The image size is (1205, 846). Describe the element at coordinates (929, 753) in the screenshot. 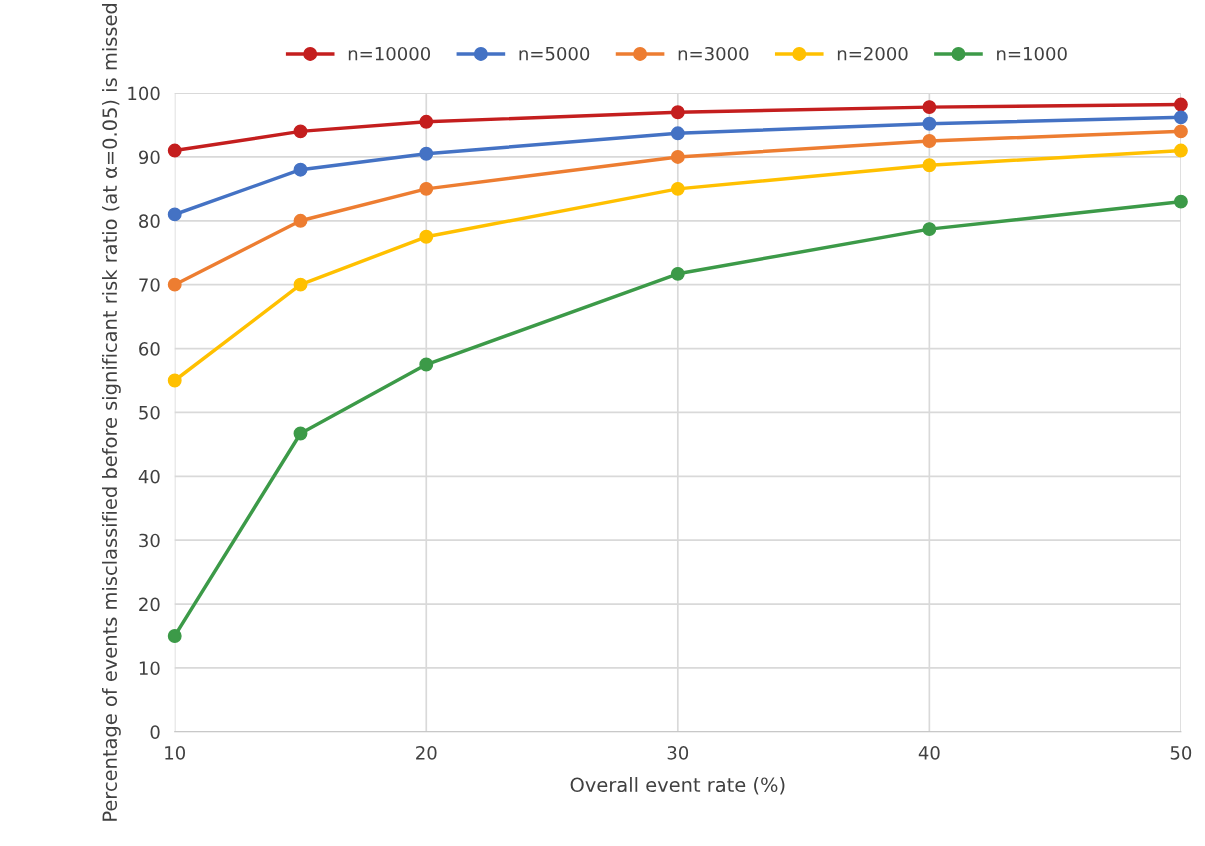

I see `x-tick-label: 40` at that location.